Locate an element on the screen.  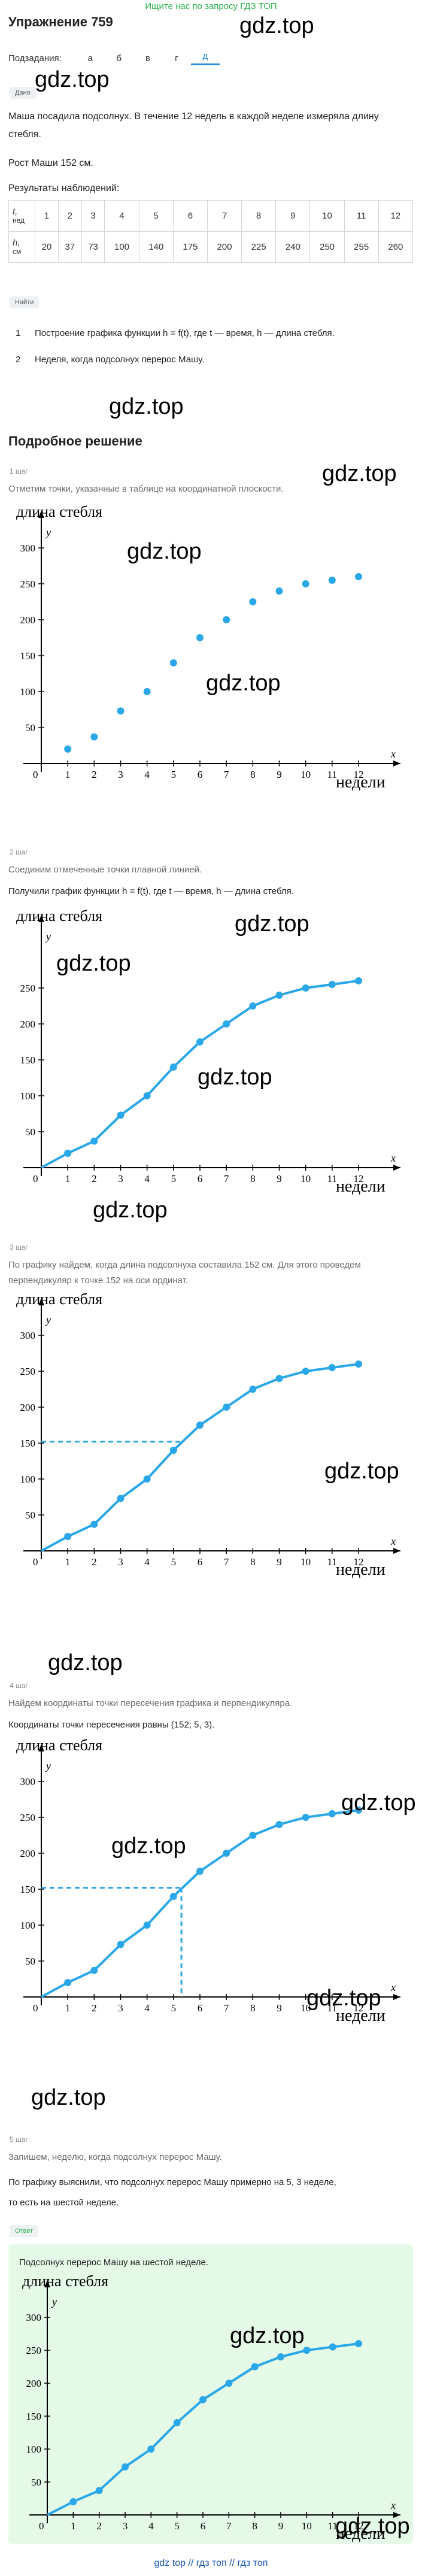
answer-badge: Ответ is located at coordinates (24, 2231).